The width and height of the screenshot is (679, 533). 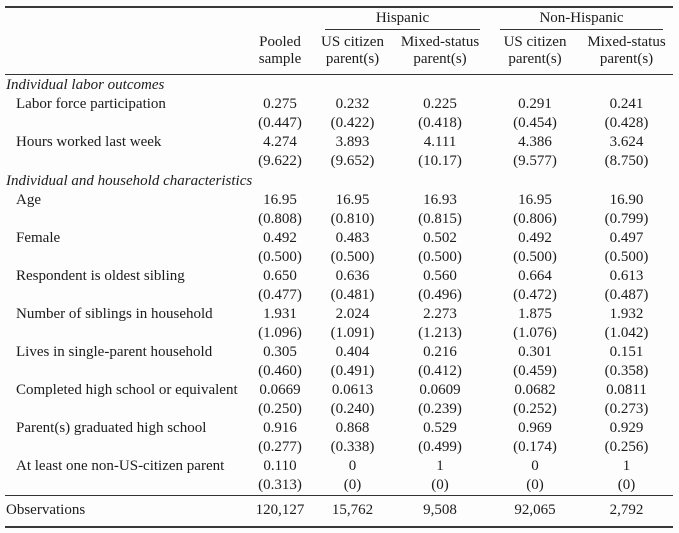 What do you see at coordinates (535, 219) in the screenshot?
I see `sd-value: (0.806)` at bounding box center [535, 219].